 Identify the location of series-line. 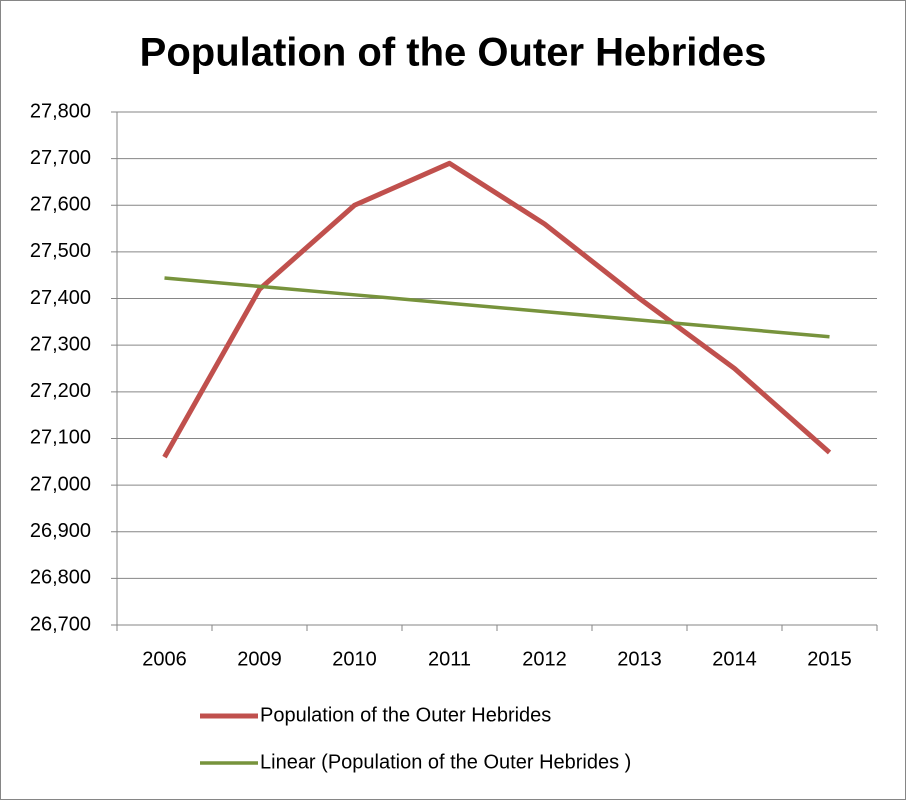
(497, 307).